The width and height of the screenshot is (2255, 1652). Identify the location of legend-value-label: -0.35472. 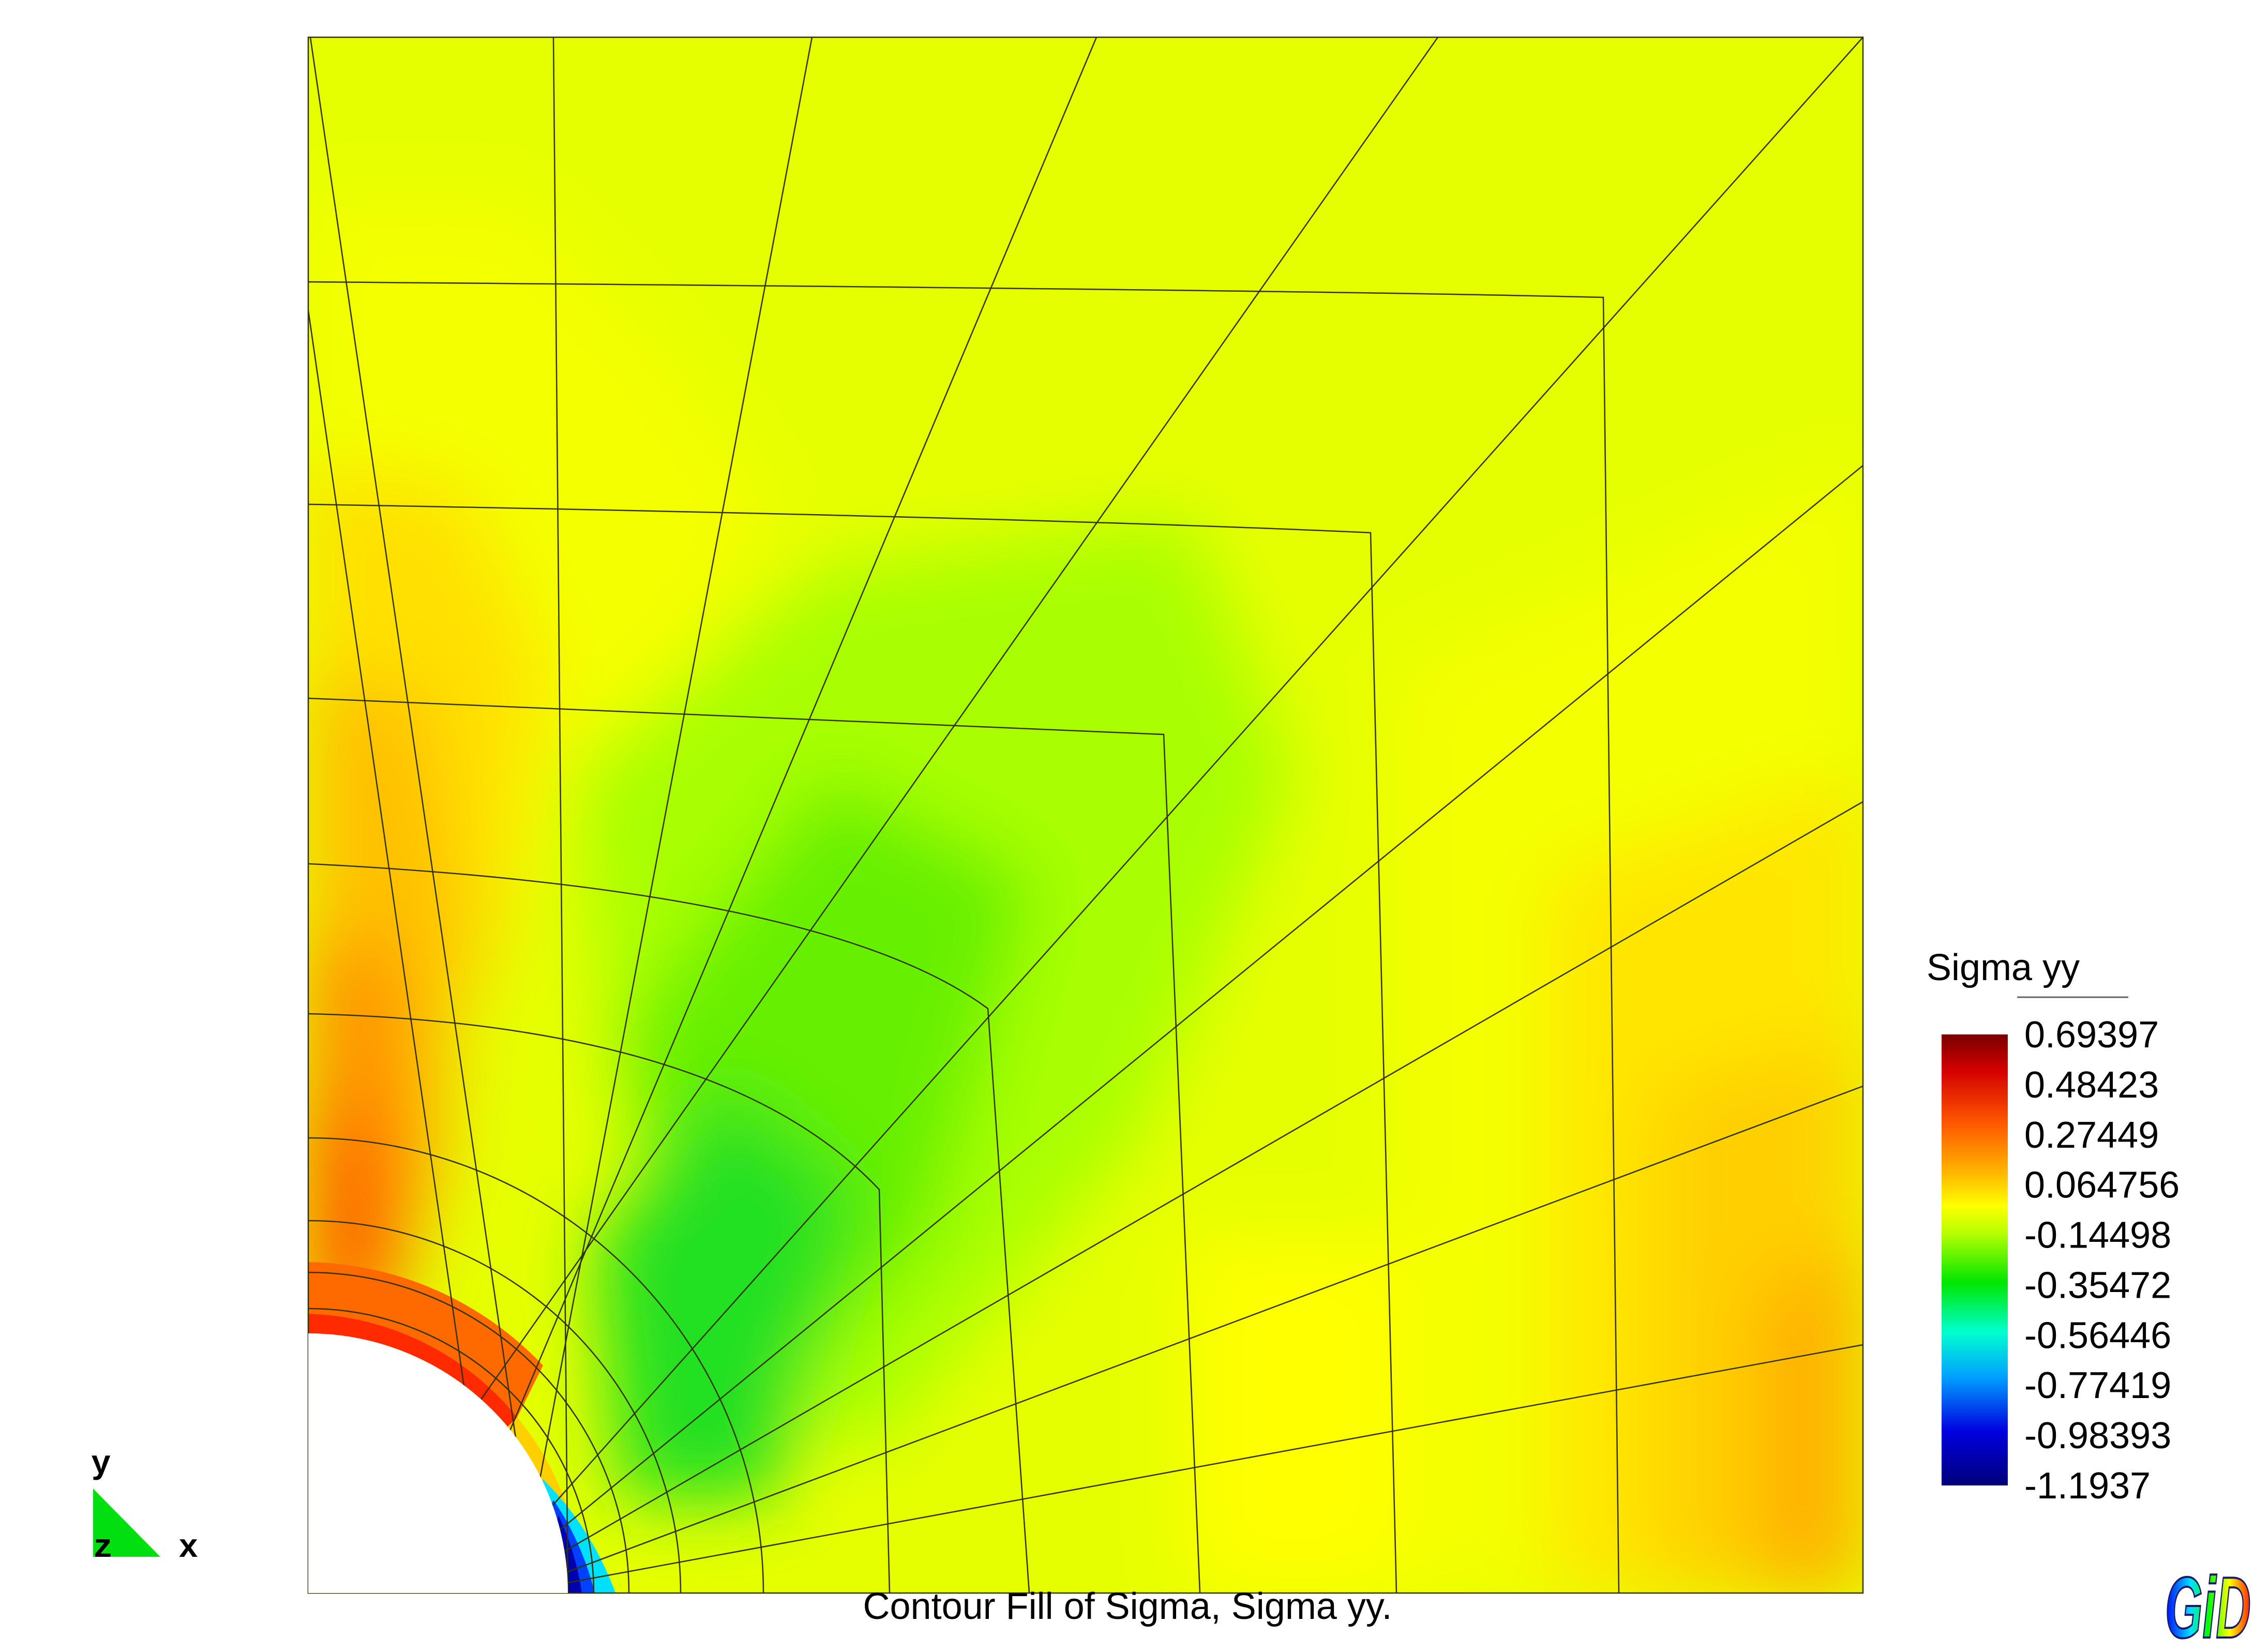
(2097, 1286).